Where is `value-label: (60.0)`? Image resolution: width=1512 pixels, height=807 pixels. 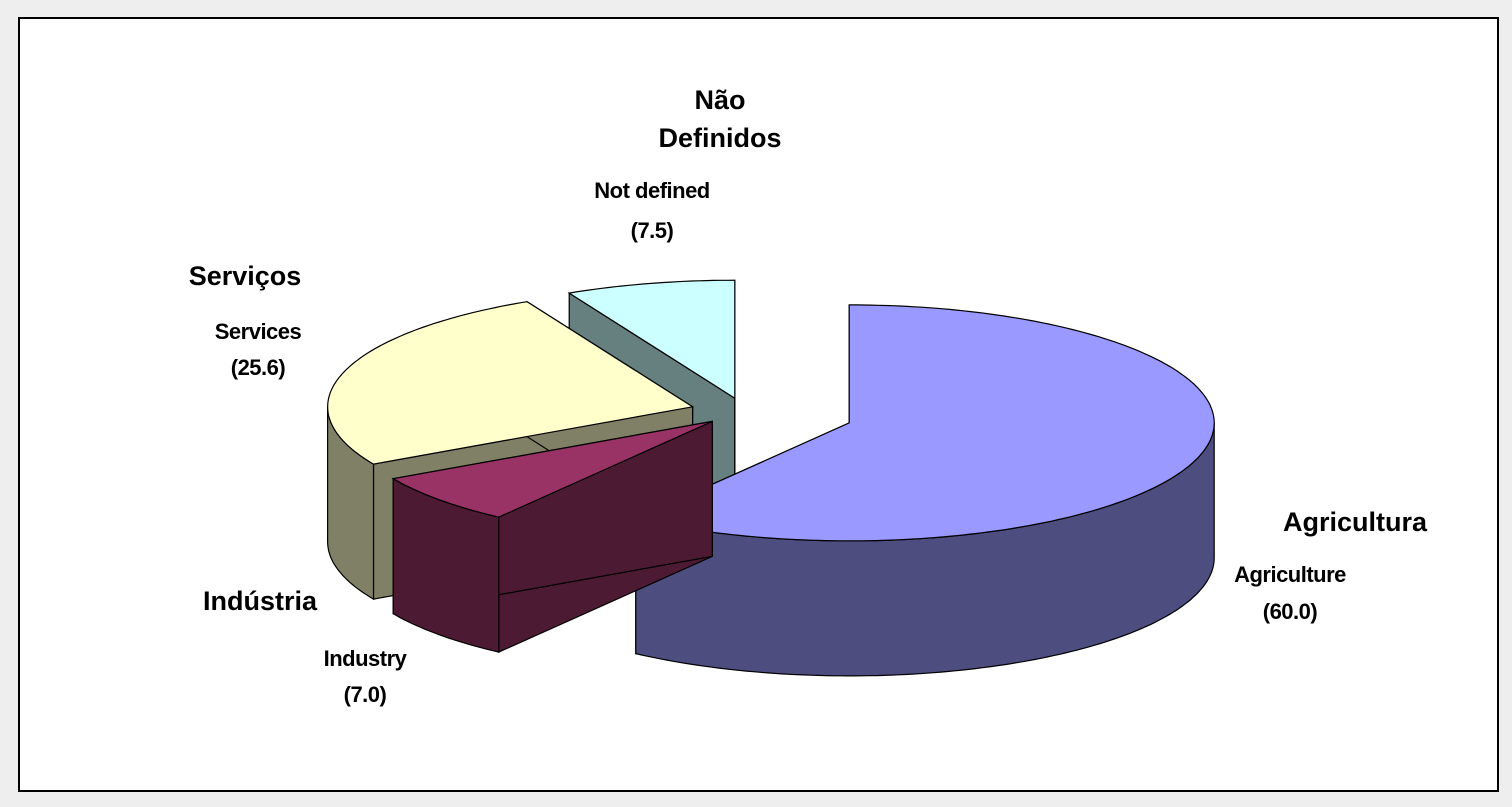
value-label: (60.0) is located at coordinates (1290, 611).